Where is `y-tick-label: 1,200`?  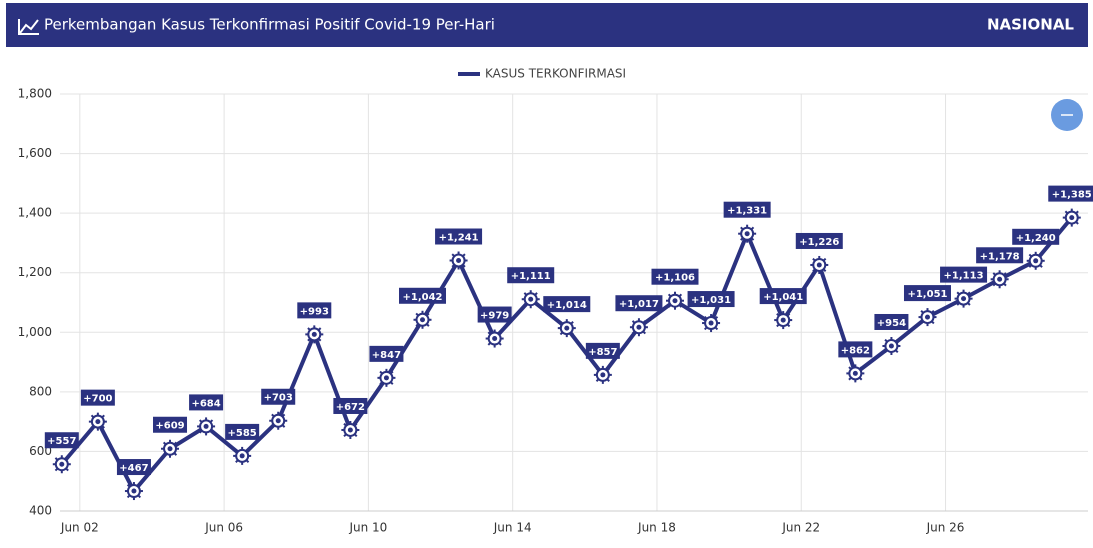 y-tick-label: 1,200 is located at coordinates (35, 272).